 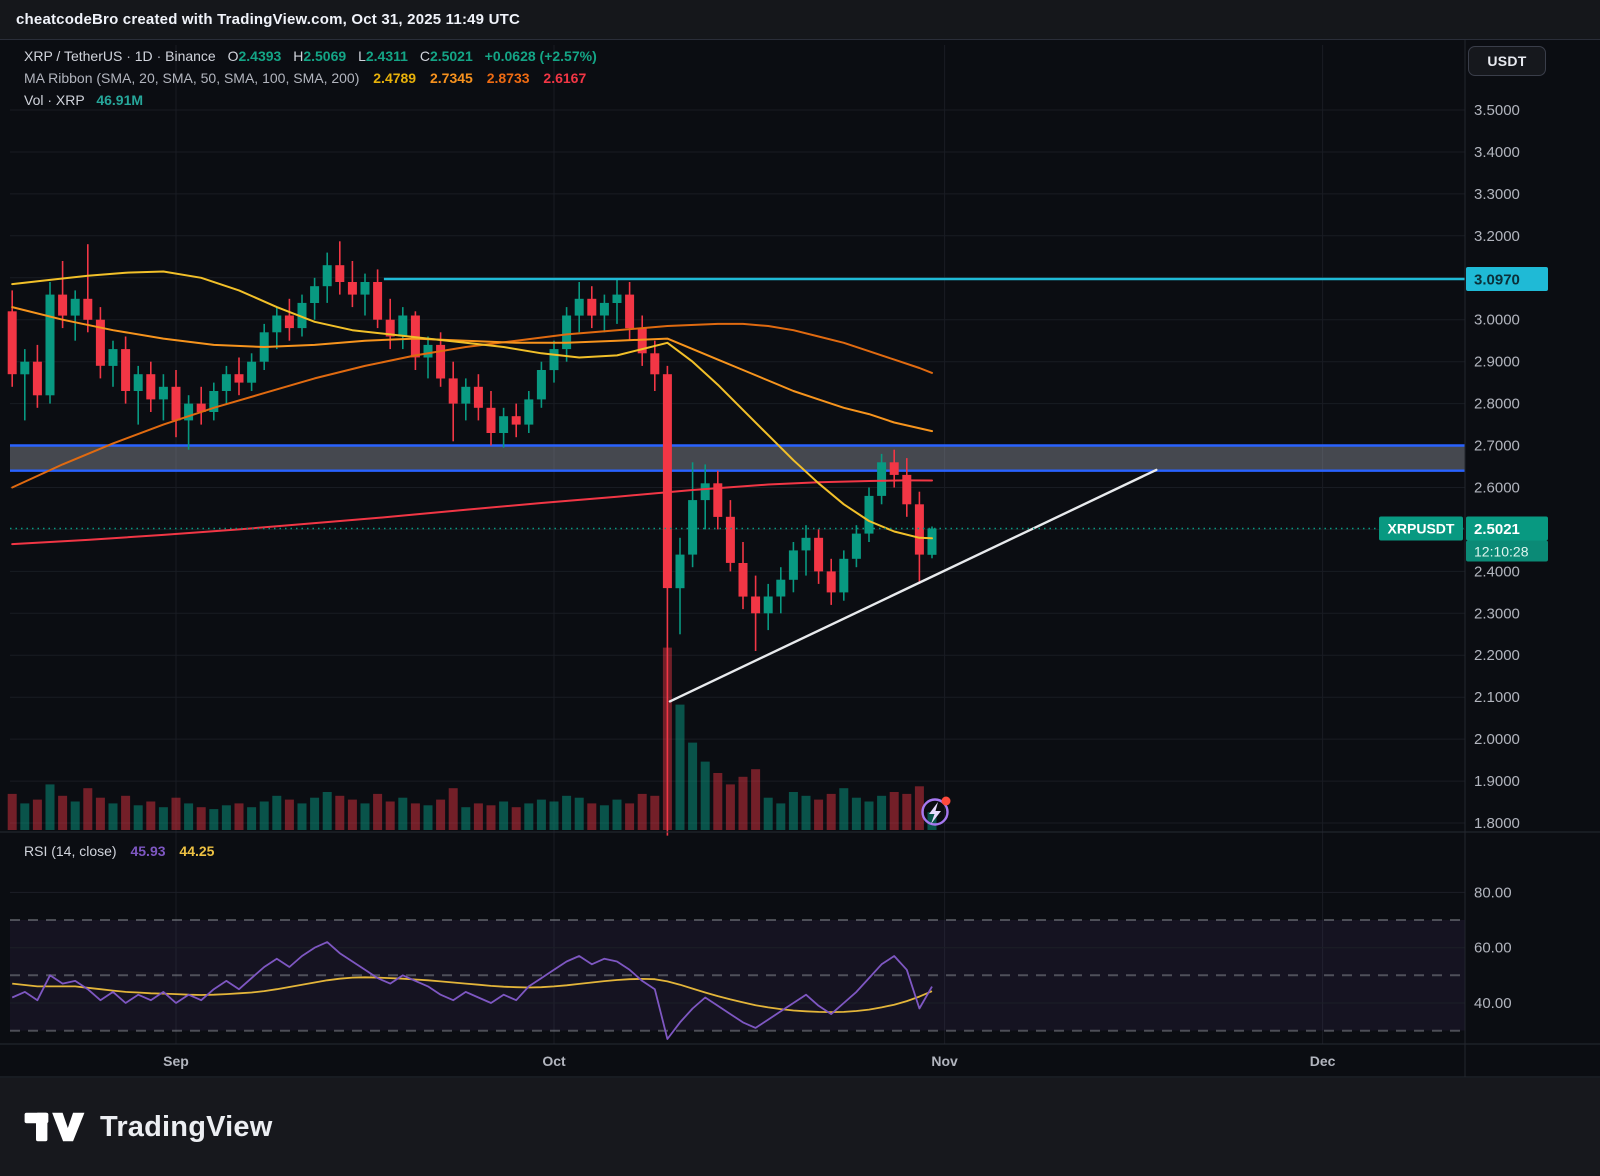 What do you see at coordinates (737, 458) in the screenshot?
I see `supply-zone` at bounding box center [737, 458].